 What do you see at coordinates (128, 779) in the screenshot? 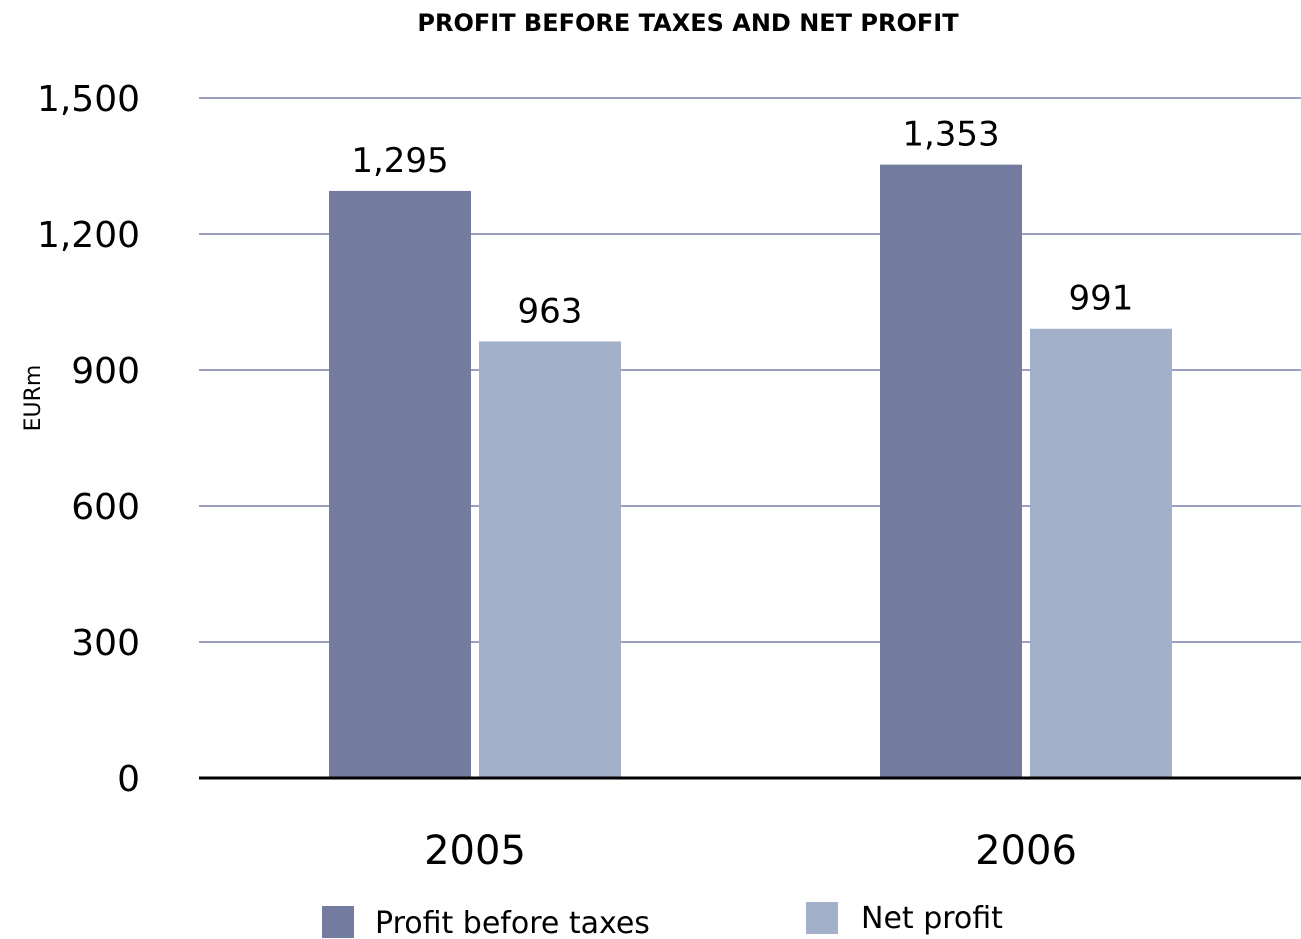
I see `y-tick-label: 0` at bounding box center [128, 779].